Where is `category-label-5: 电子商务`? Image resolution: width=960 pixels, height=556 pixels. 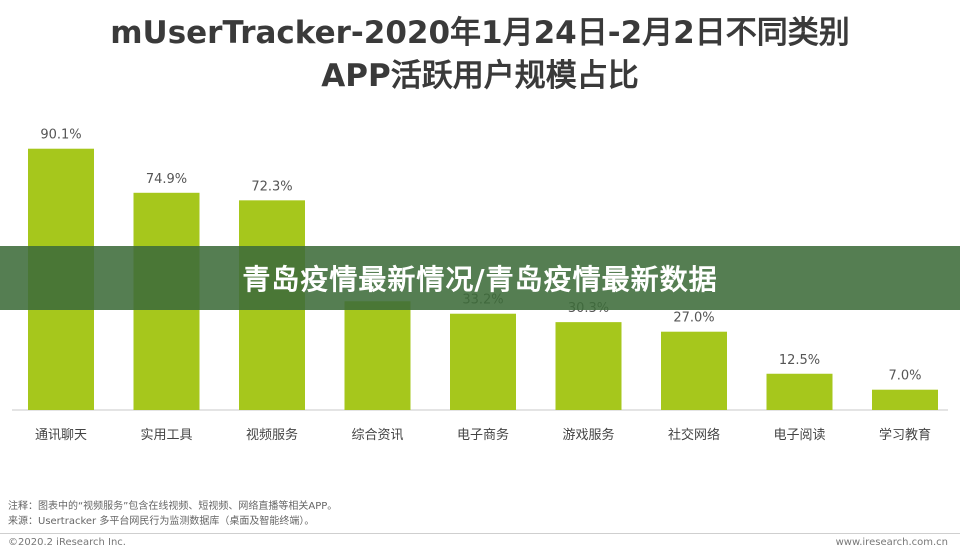
category-label-5: 电子商务 is located at coordinates (483, 435).